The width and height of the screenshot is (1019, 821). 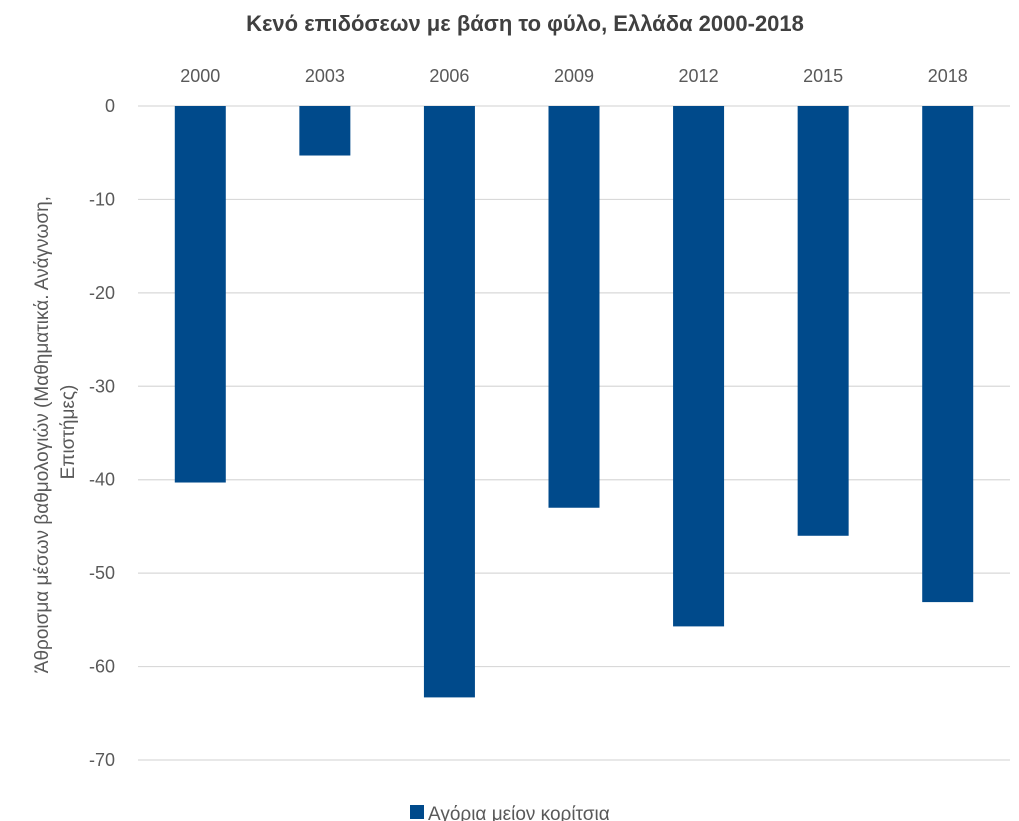 I want to click on x-tick-label: 2015, so click(x=823, y=76).